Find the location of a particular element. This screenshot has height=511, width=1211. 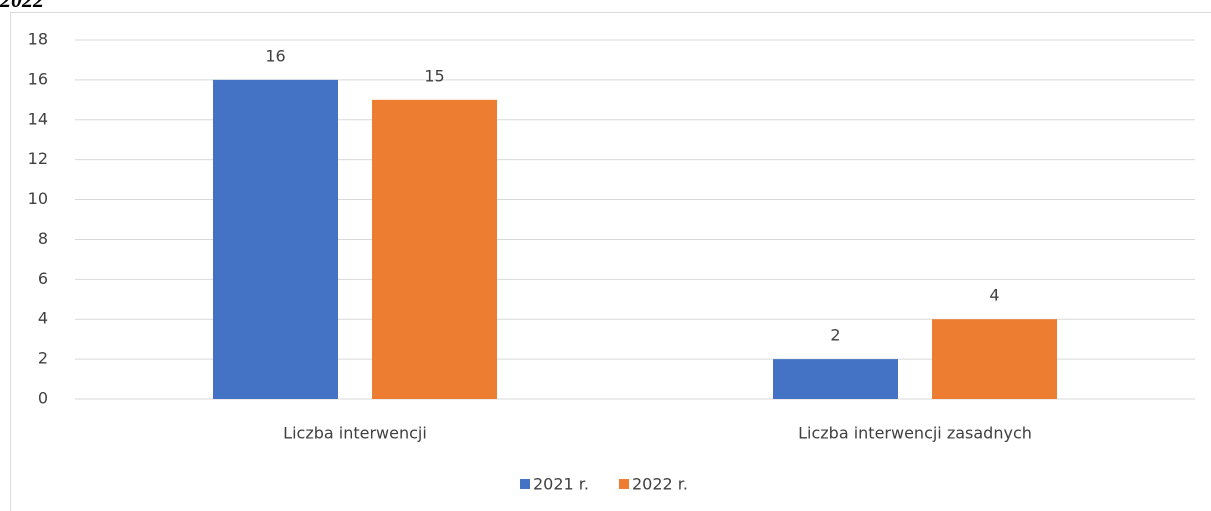

y-tick-label: 14 is located at coordinates (38, 118).